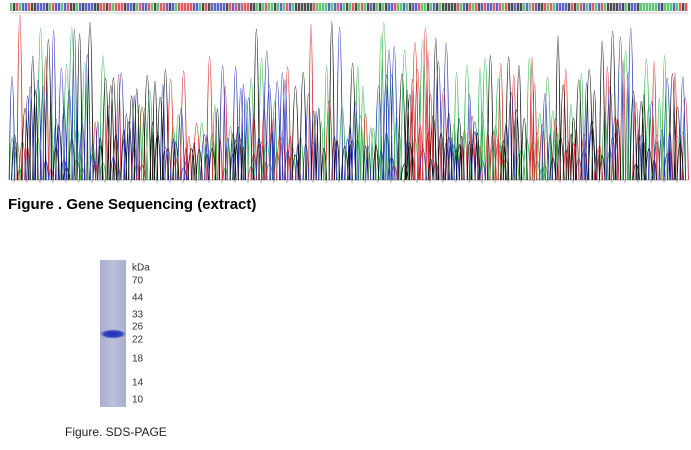 This screenshot has height=450, width=691. I want to click on marker-label: 33, so click(138, 315).